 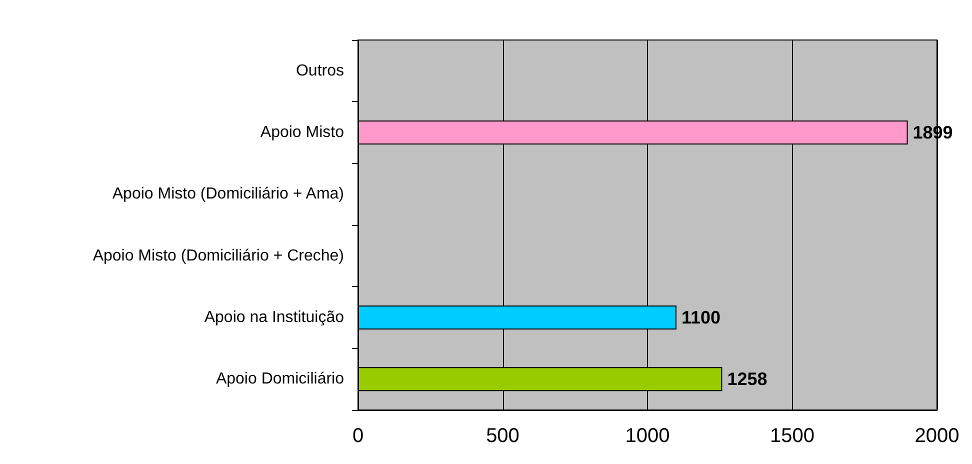 I want to click on y-tick-label: Outros, so click(x=320, y=71).